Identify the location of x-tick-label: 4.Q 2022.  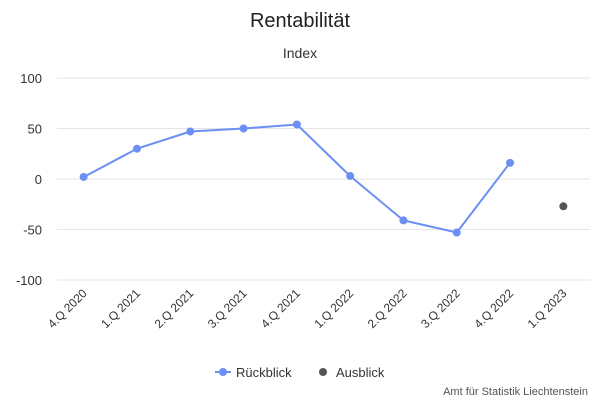
(493, 308).